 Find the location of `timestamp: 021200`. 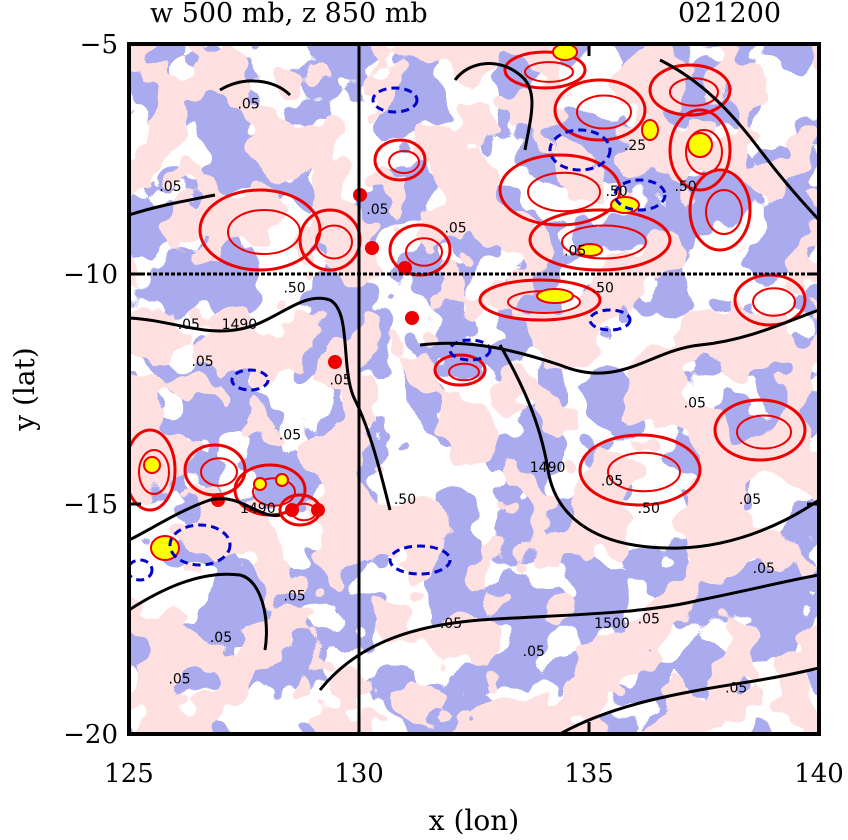

timestamp: 021200 is located at coordinates (729, 14).